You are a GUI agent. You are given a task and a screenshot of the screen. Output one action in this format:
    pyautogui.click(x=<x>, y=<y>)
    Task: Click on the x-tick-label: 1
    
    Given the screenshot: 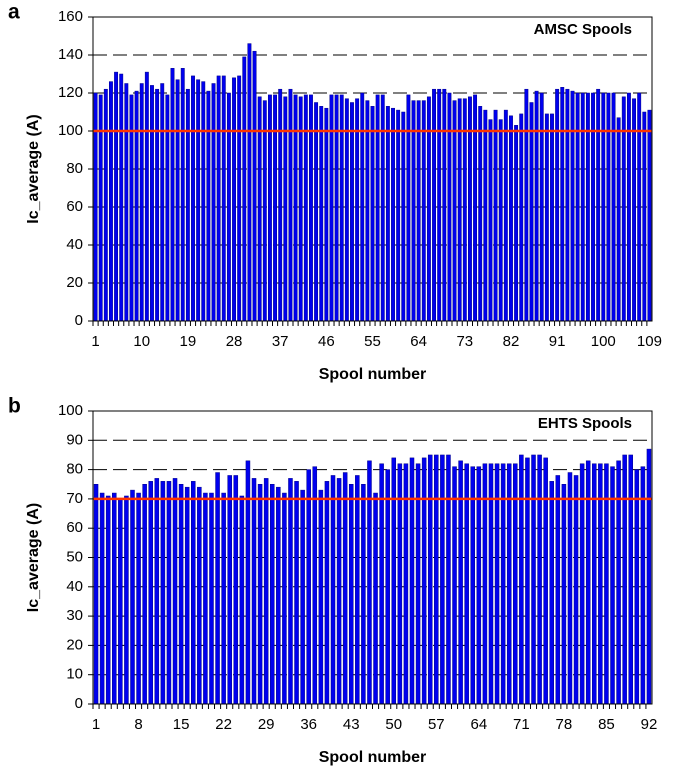 What is the action you would take?
    pyautogui.click(x=96, y=724)
    